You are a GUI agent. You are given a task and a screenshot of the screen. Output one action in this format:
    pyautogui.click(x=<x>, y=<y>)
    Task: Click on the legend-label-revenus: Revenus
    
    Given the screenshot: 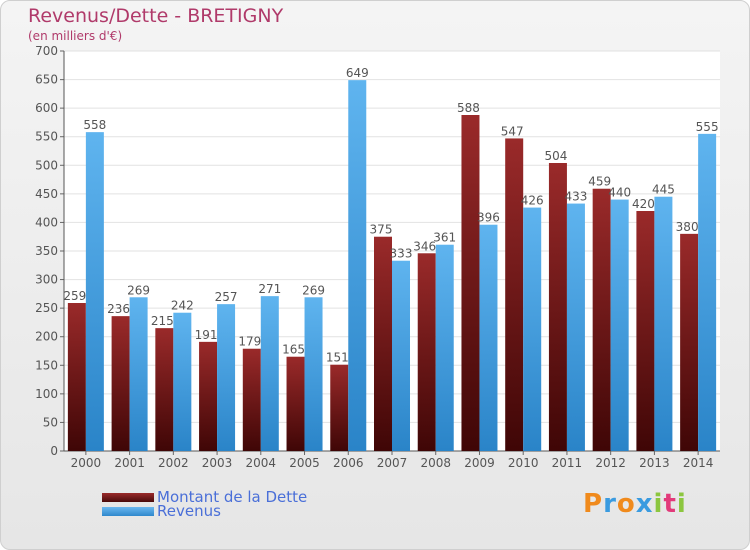 What is the action you would take?
    pyautogui.click(x=189, y=511)
    